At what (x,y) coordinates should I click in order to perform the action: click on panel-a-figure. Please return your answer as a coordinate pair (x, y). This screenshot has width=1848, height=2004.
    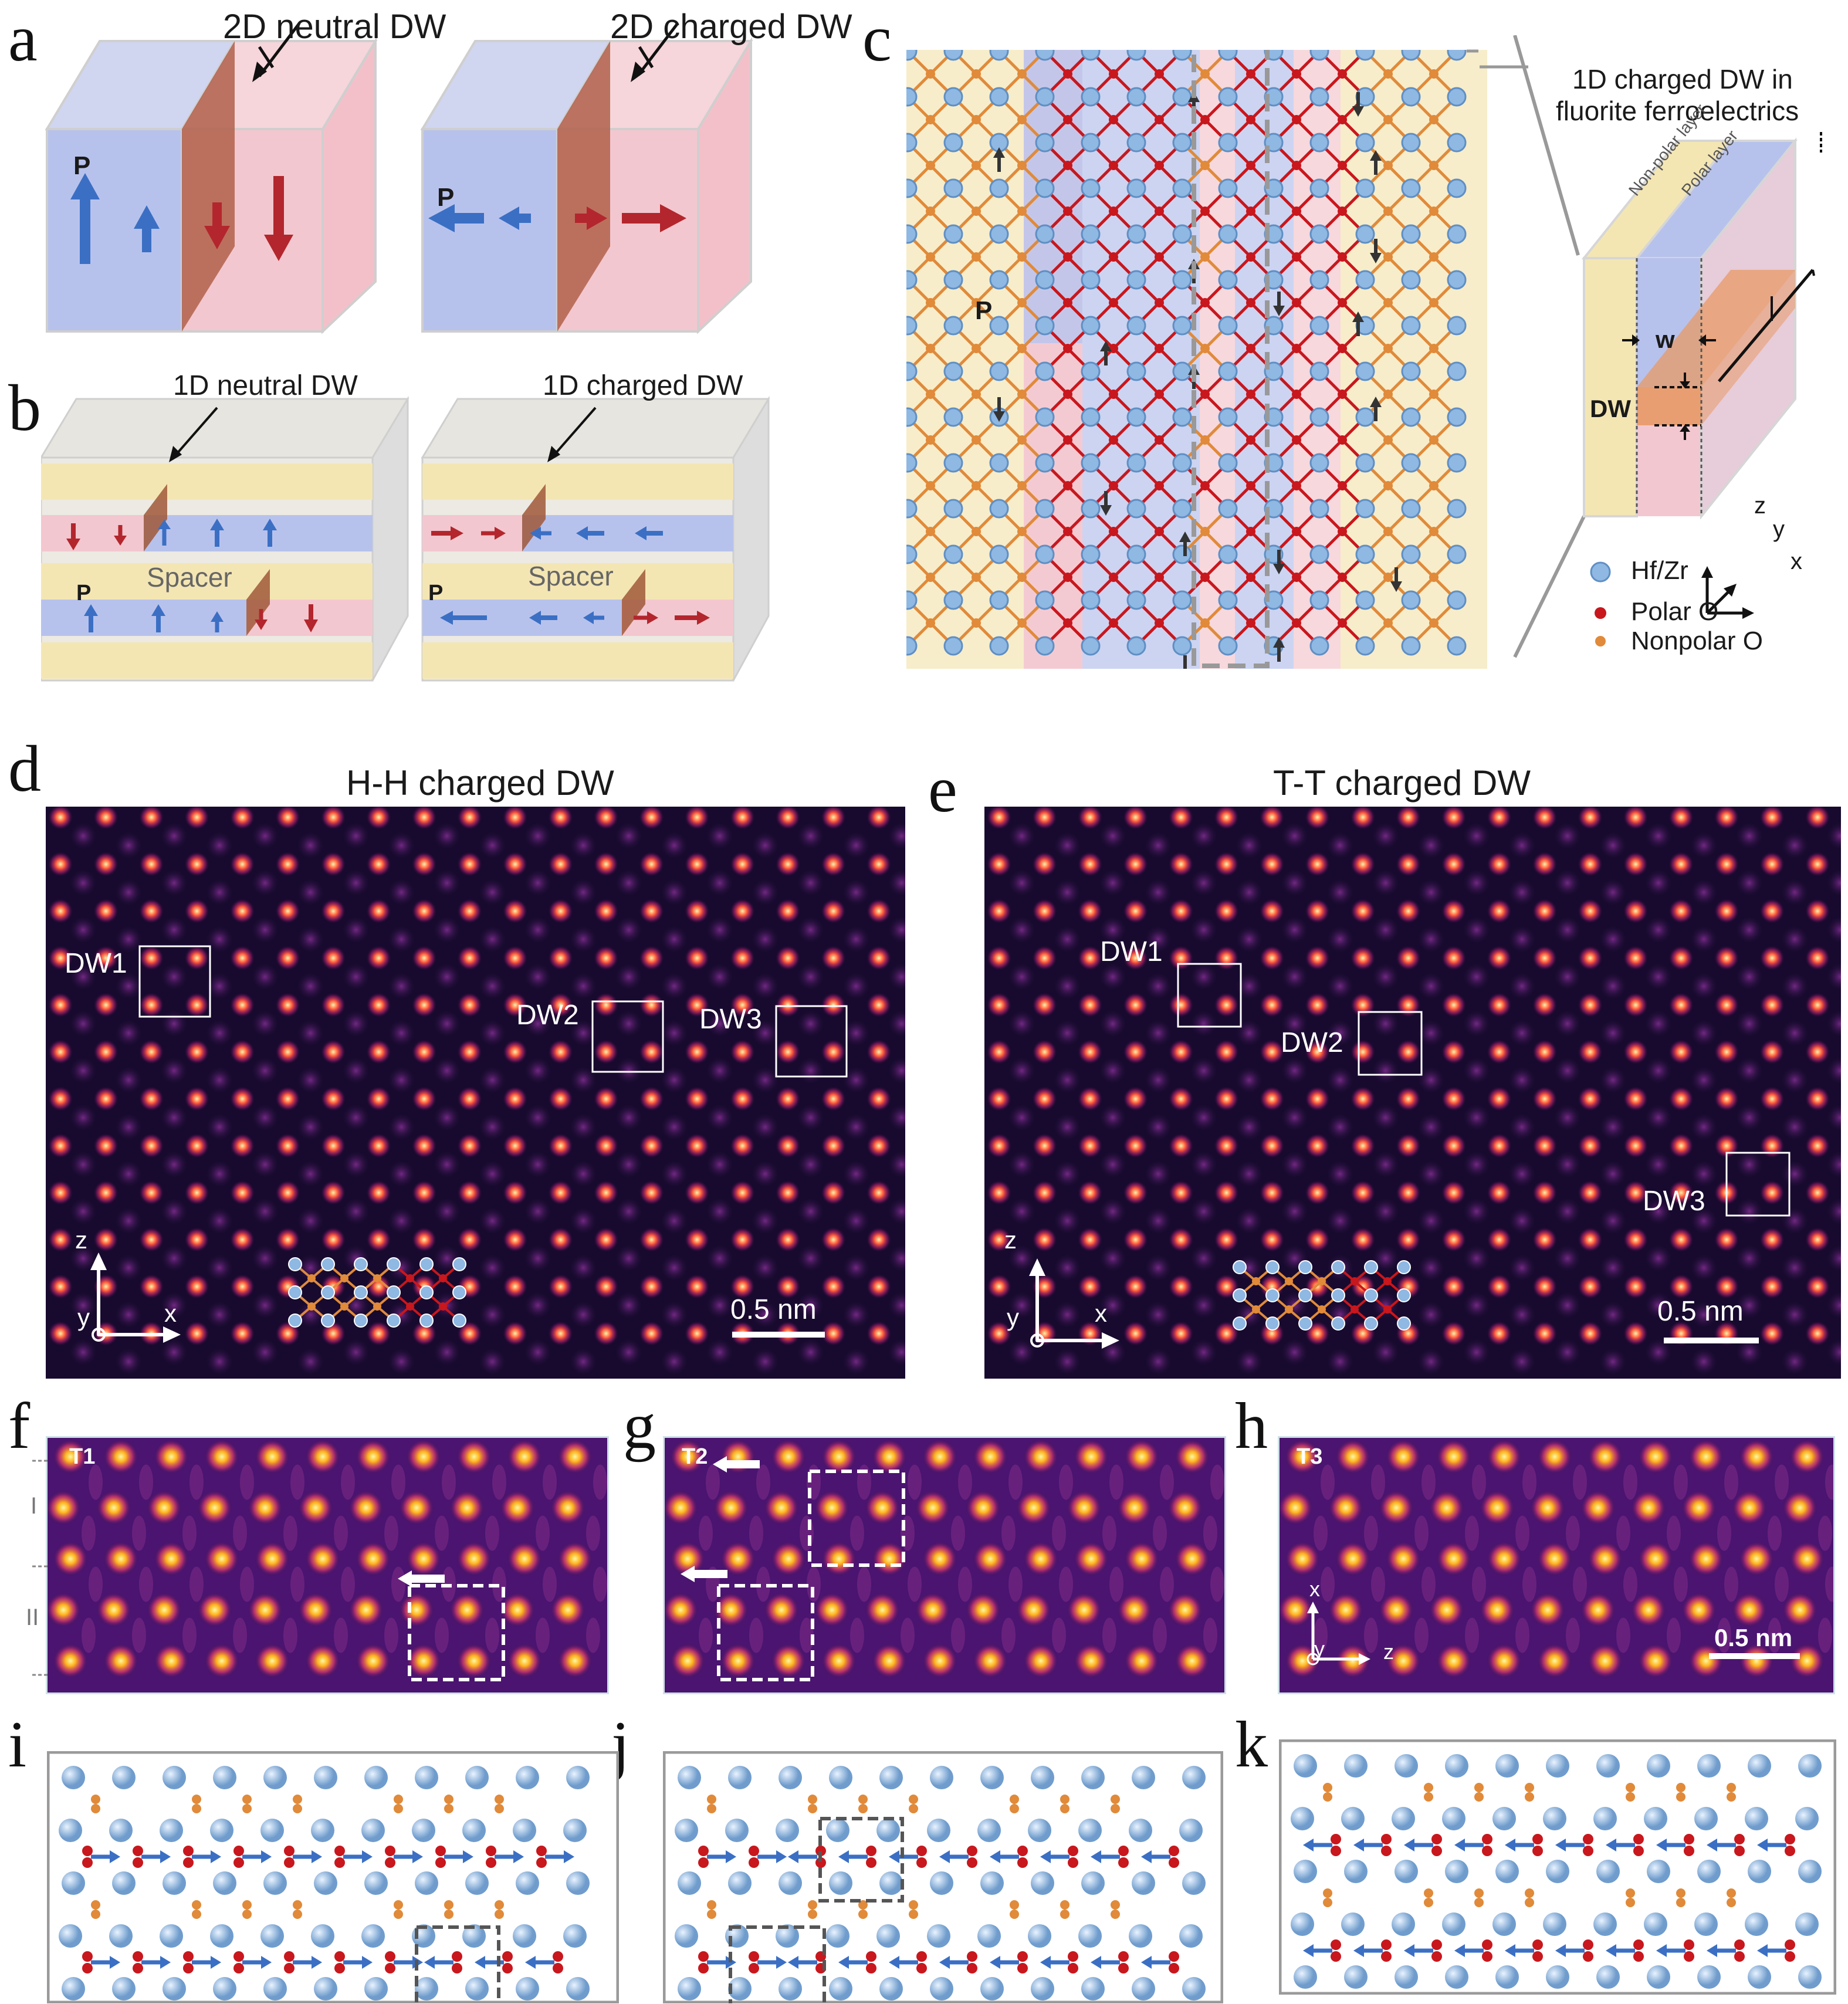
    Looking at the image, I should click on (399, 178).